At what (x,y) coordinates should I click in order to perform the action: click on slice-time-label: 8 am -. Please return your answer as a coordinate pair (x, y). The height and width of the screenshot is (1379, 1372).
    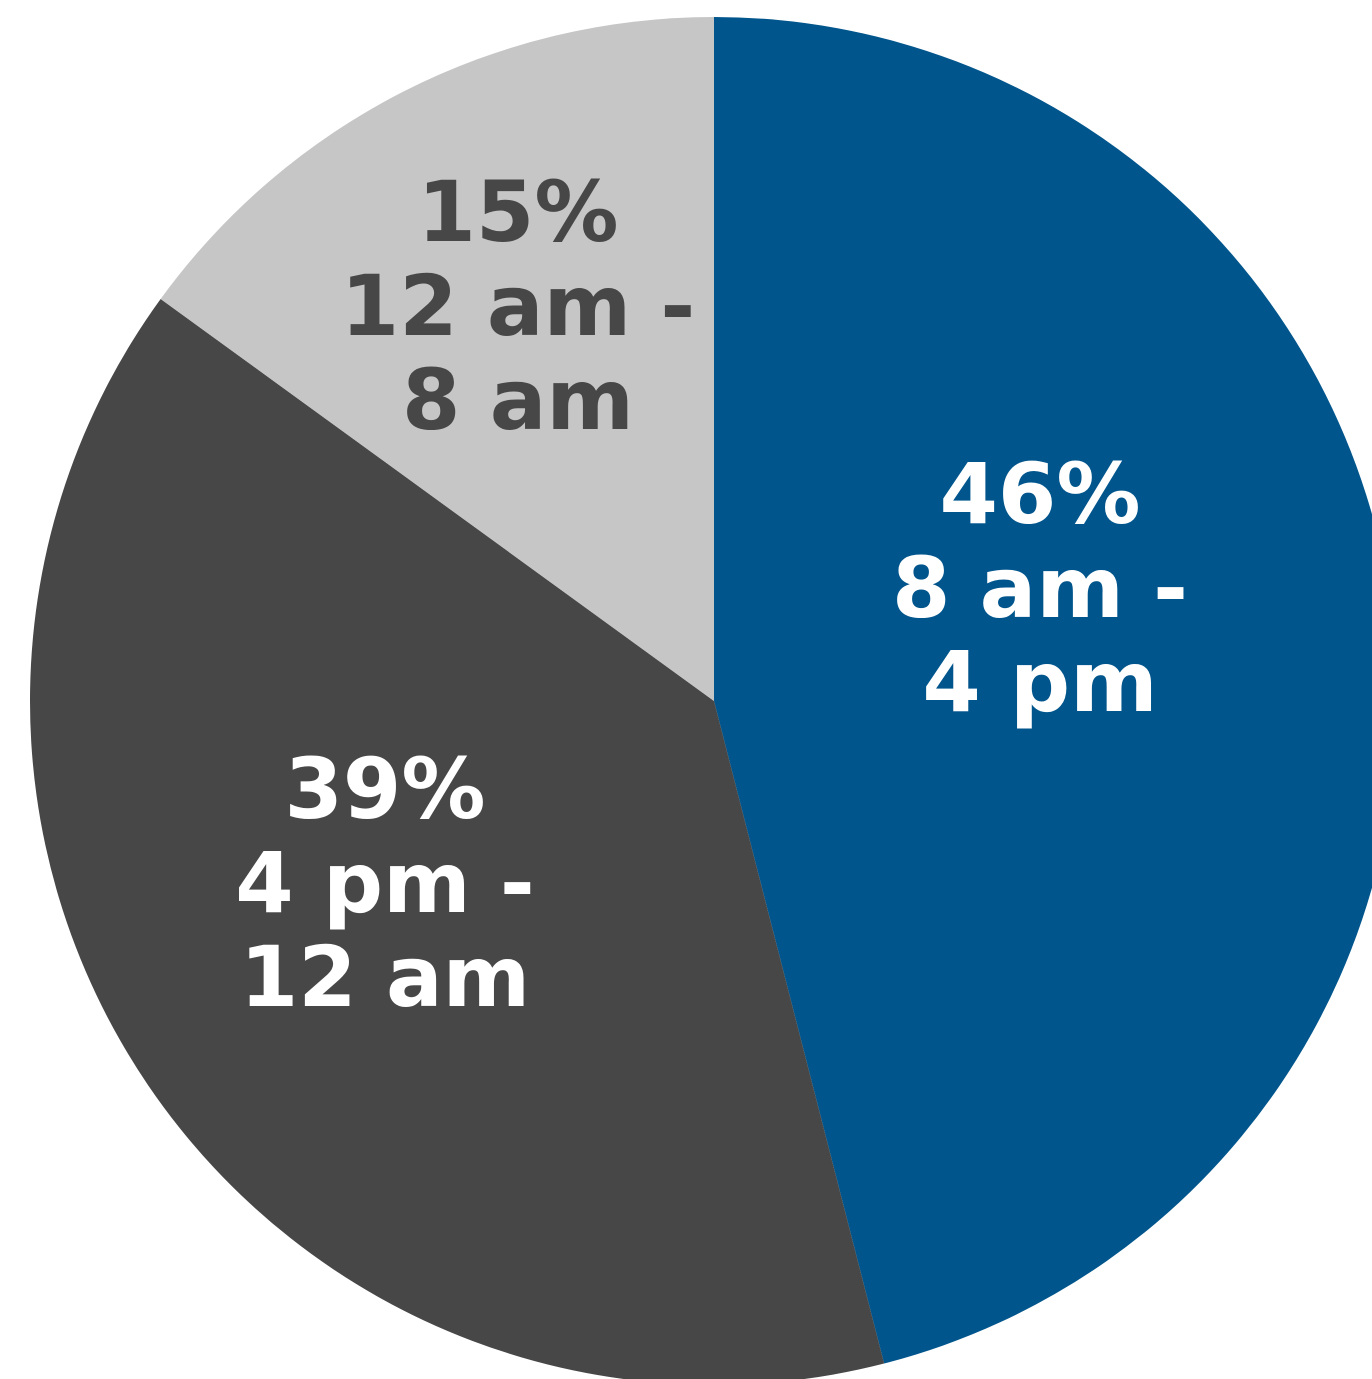
    Looking at the image, I should click on (1040, 588).